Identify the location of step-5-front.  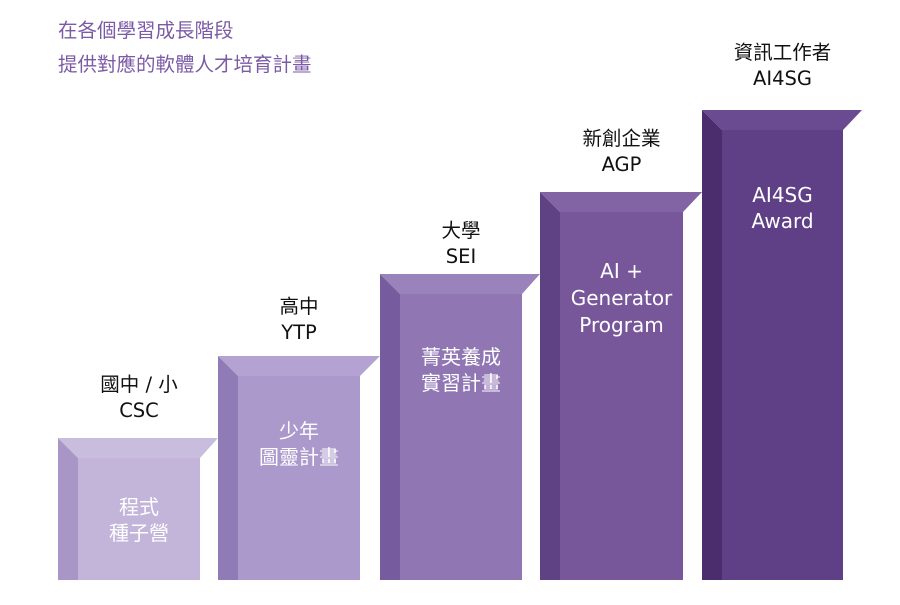
(782, 355).